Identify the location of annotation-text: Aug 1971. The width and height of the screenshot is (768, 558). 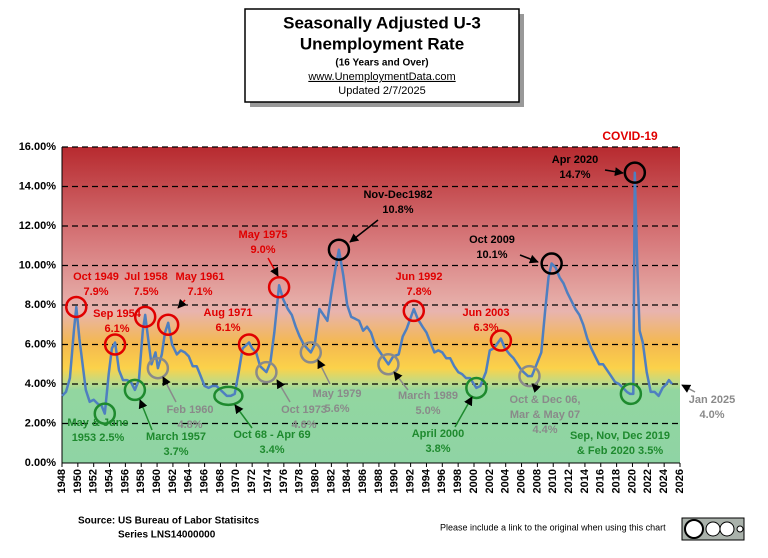
(228, 313).